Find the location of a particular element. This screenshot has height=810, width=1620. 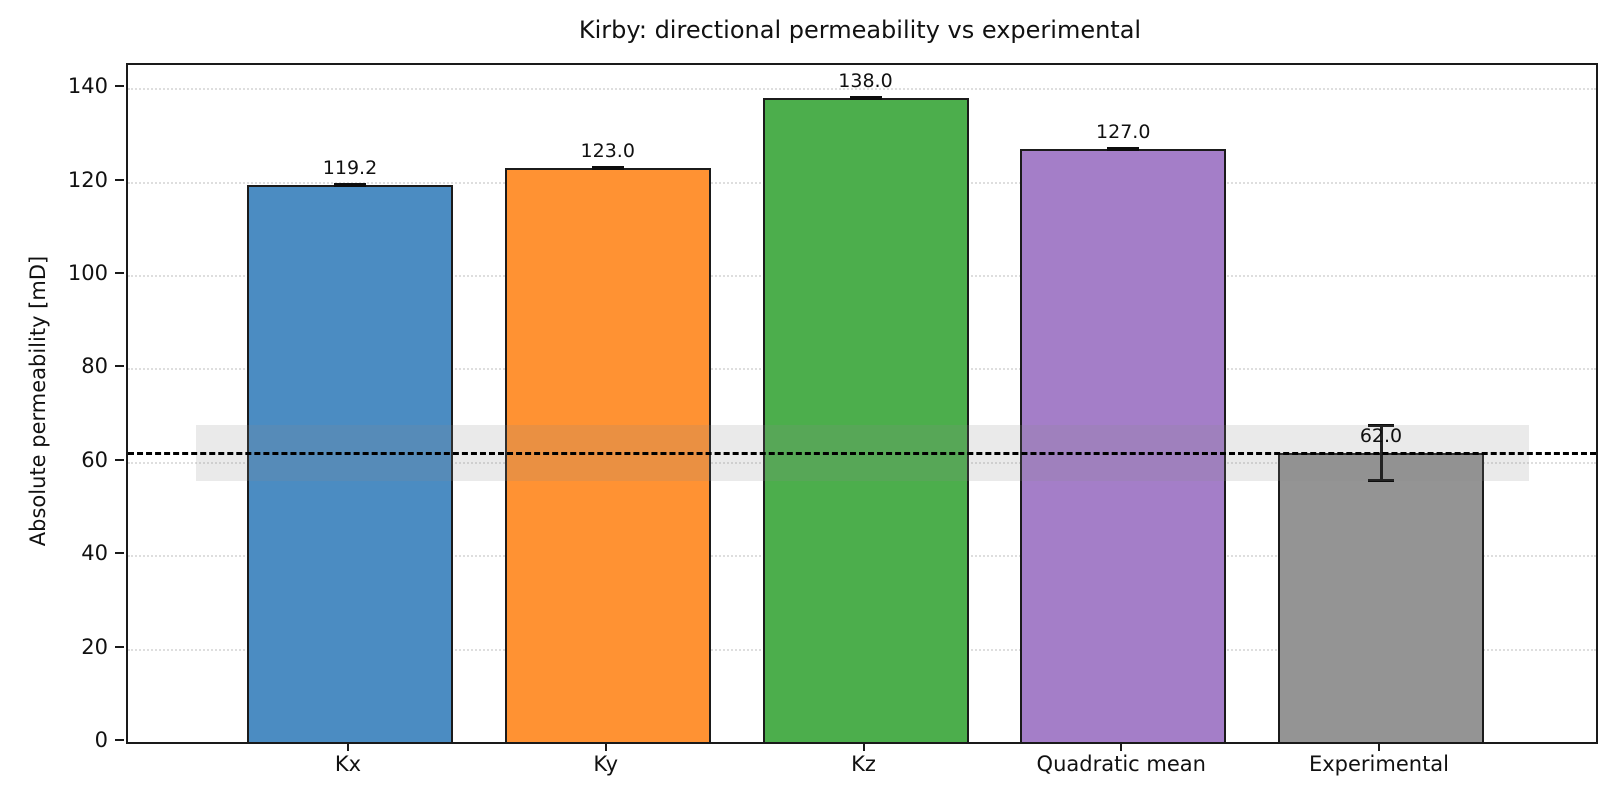

error-bar-cap-top is located at coordinates (1381, 425).